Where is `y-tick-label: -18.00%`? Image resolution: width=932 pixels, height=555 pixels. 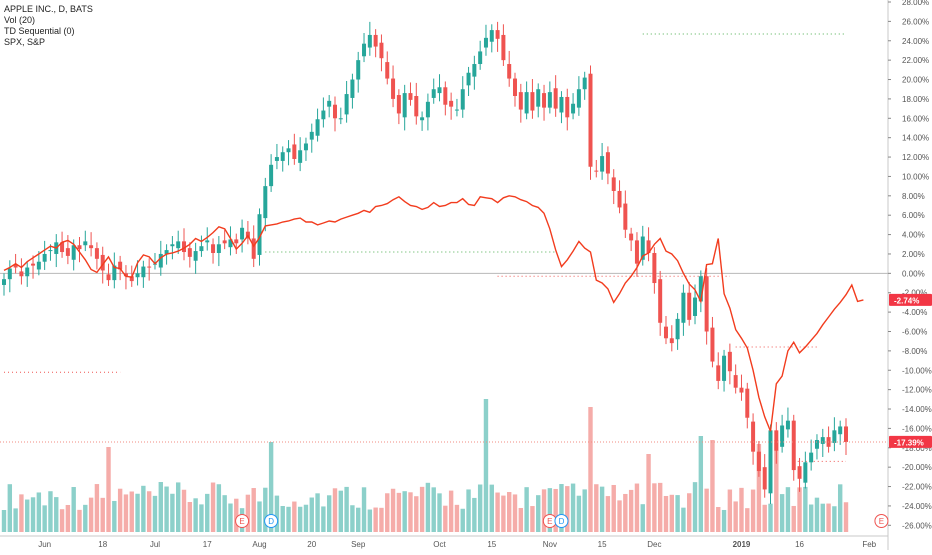 y-tick-label: -18.00% is located at coordinates (917, 448).